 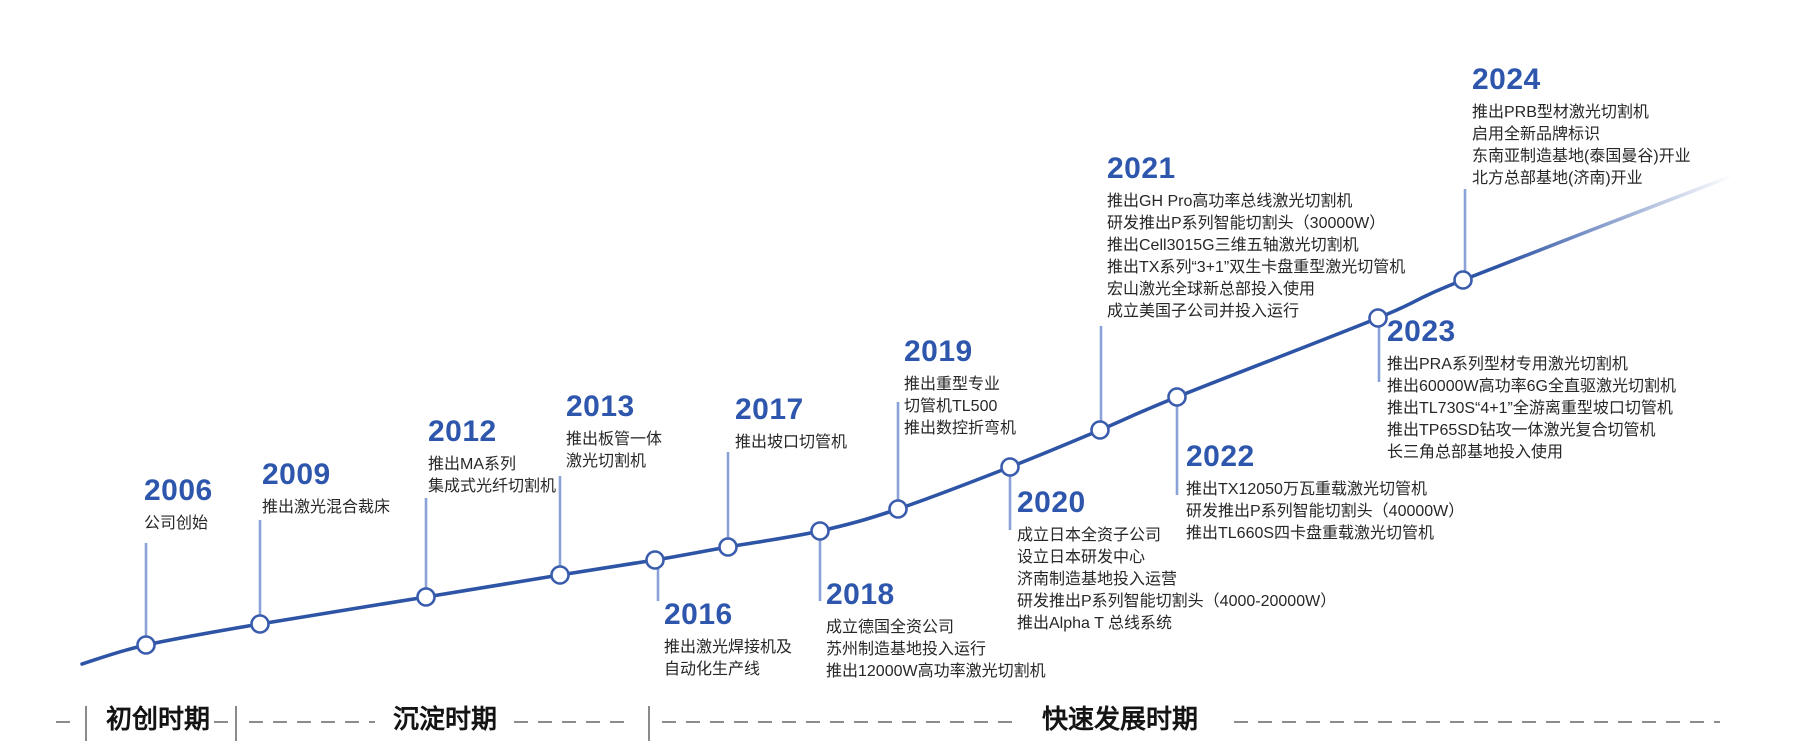 I want to click on milestone-year: 2020, so click(x=1051, y=502).